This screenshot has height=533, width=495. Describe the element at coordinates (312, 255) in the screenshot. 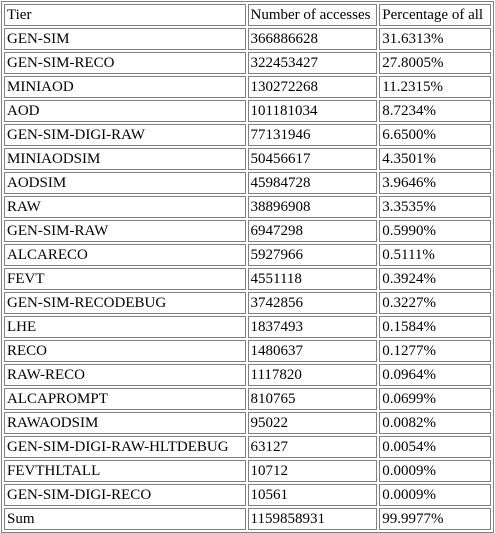

I see `accesses-cell: 5927966` at that location.